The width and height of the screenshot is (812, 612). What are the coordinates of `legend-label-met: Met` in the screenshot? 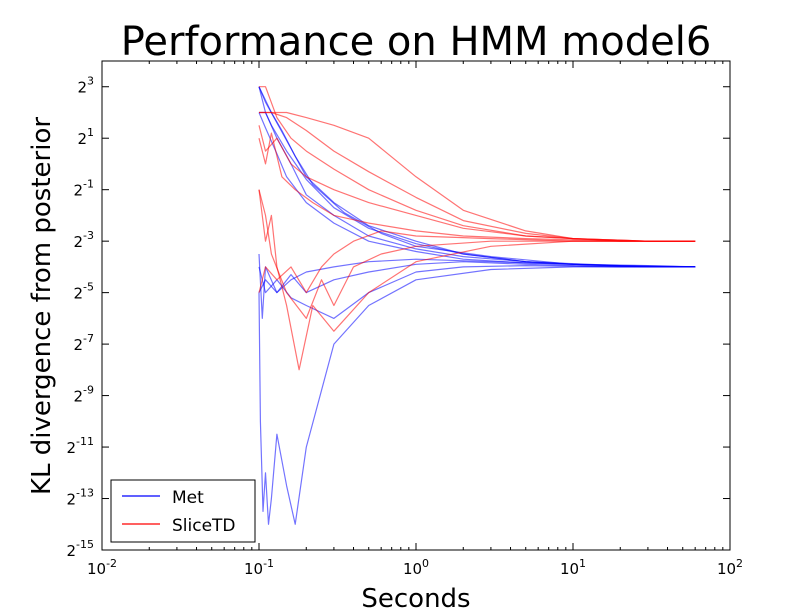 It's located at (188, 498).